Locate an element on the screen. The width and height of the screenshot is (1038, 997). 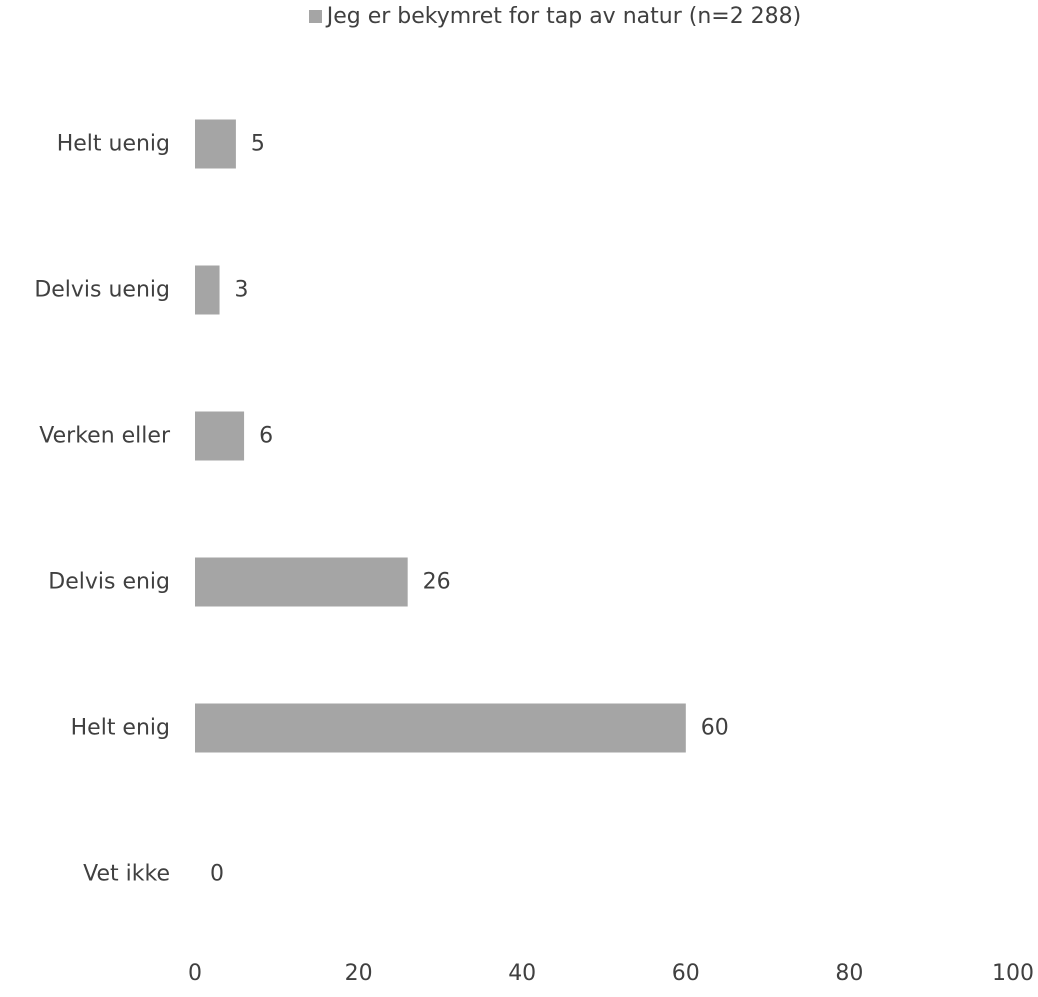
category-label: Vet ikke is located at coordinates (126, 874).